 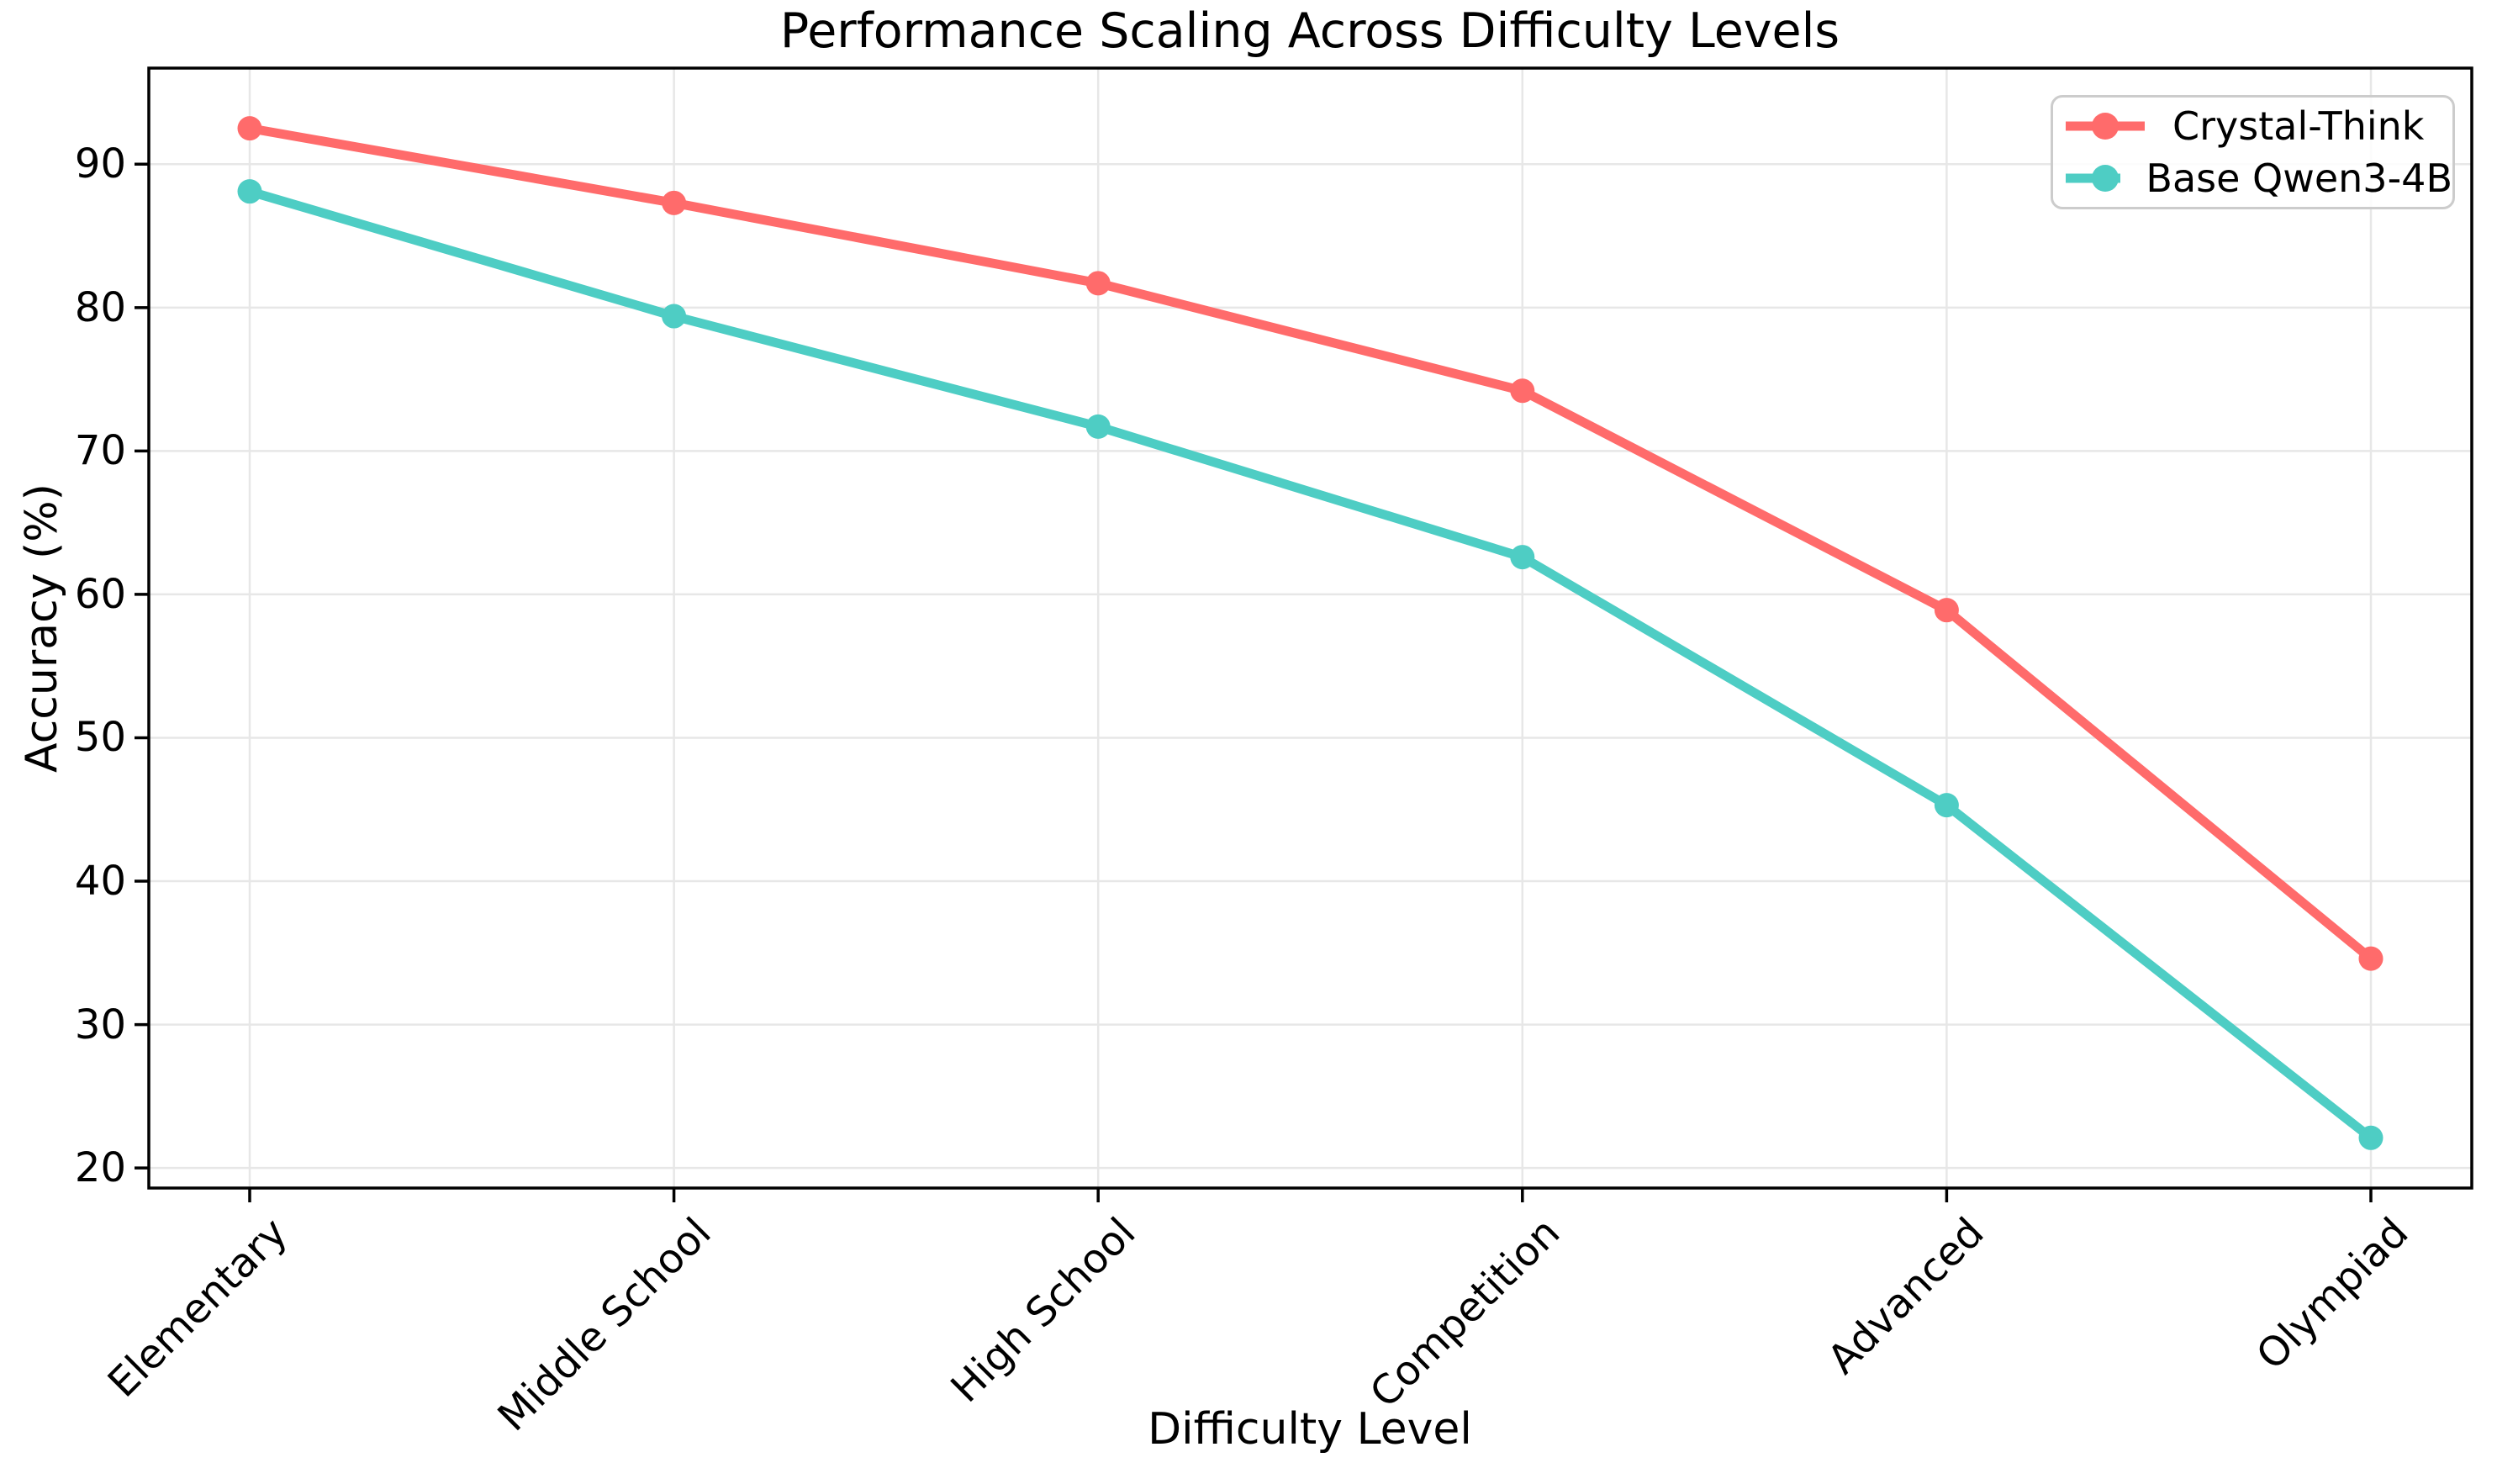 I want to click on y-tick-label: 40, so click(x=100, y=882).